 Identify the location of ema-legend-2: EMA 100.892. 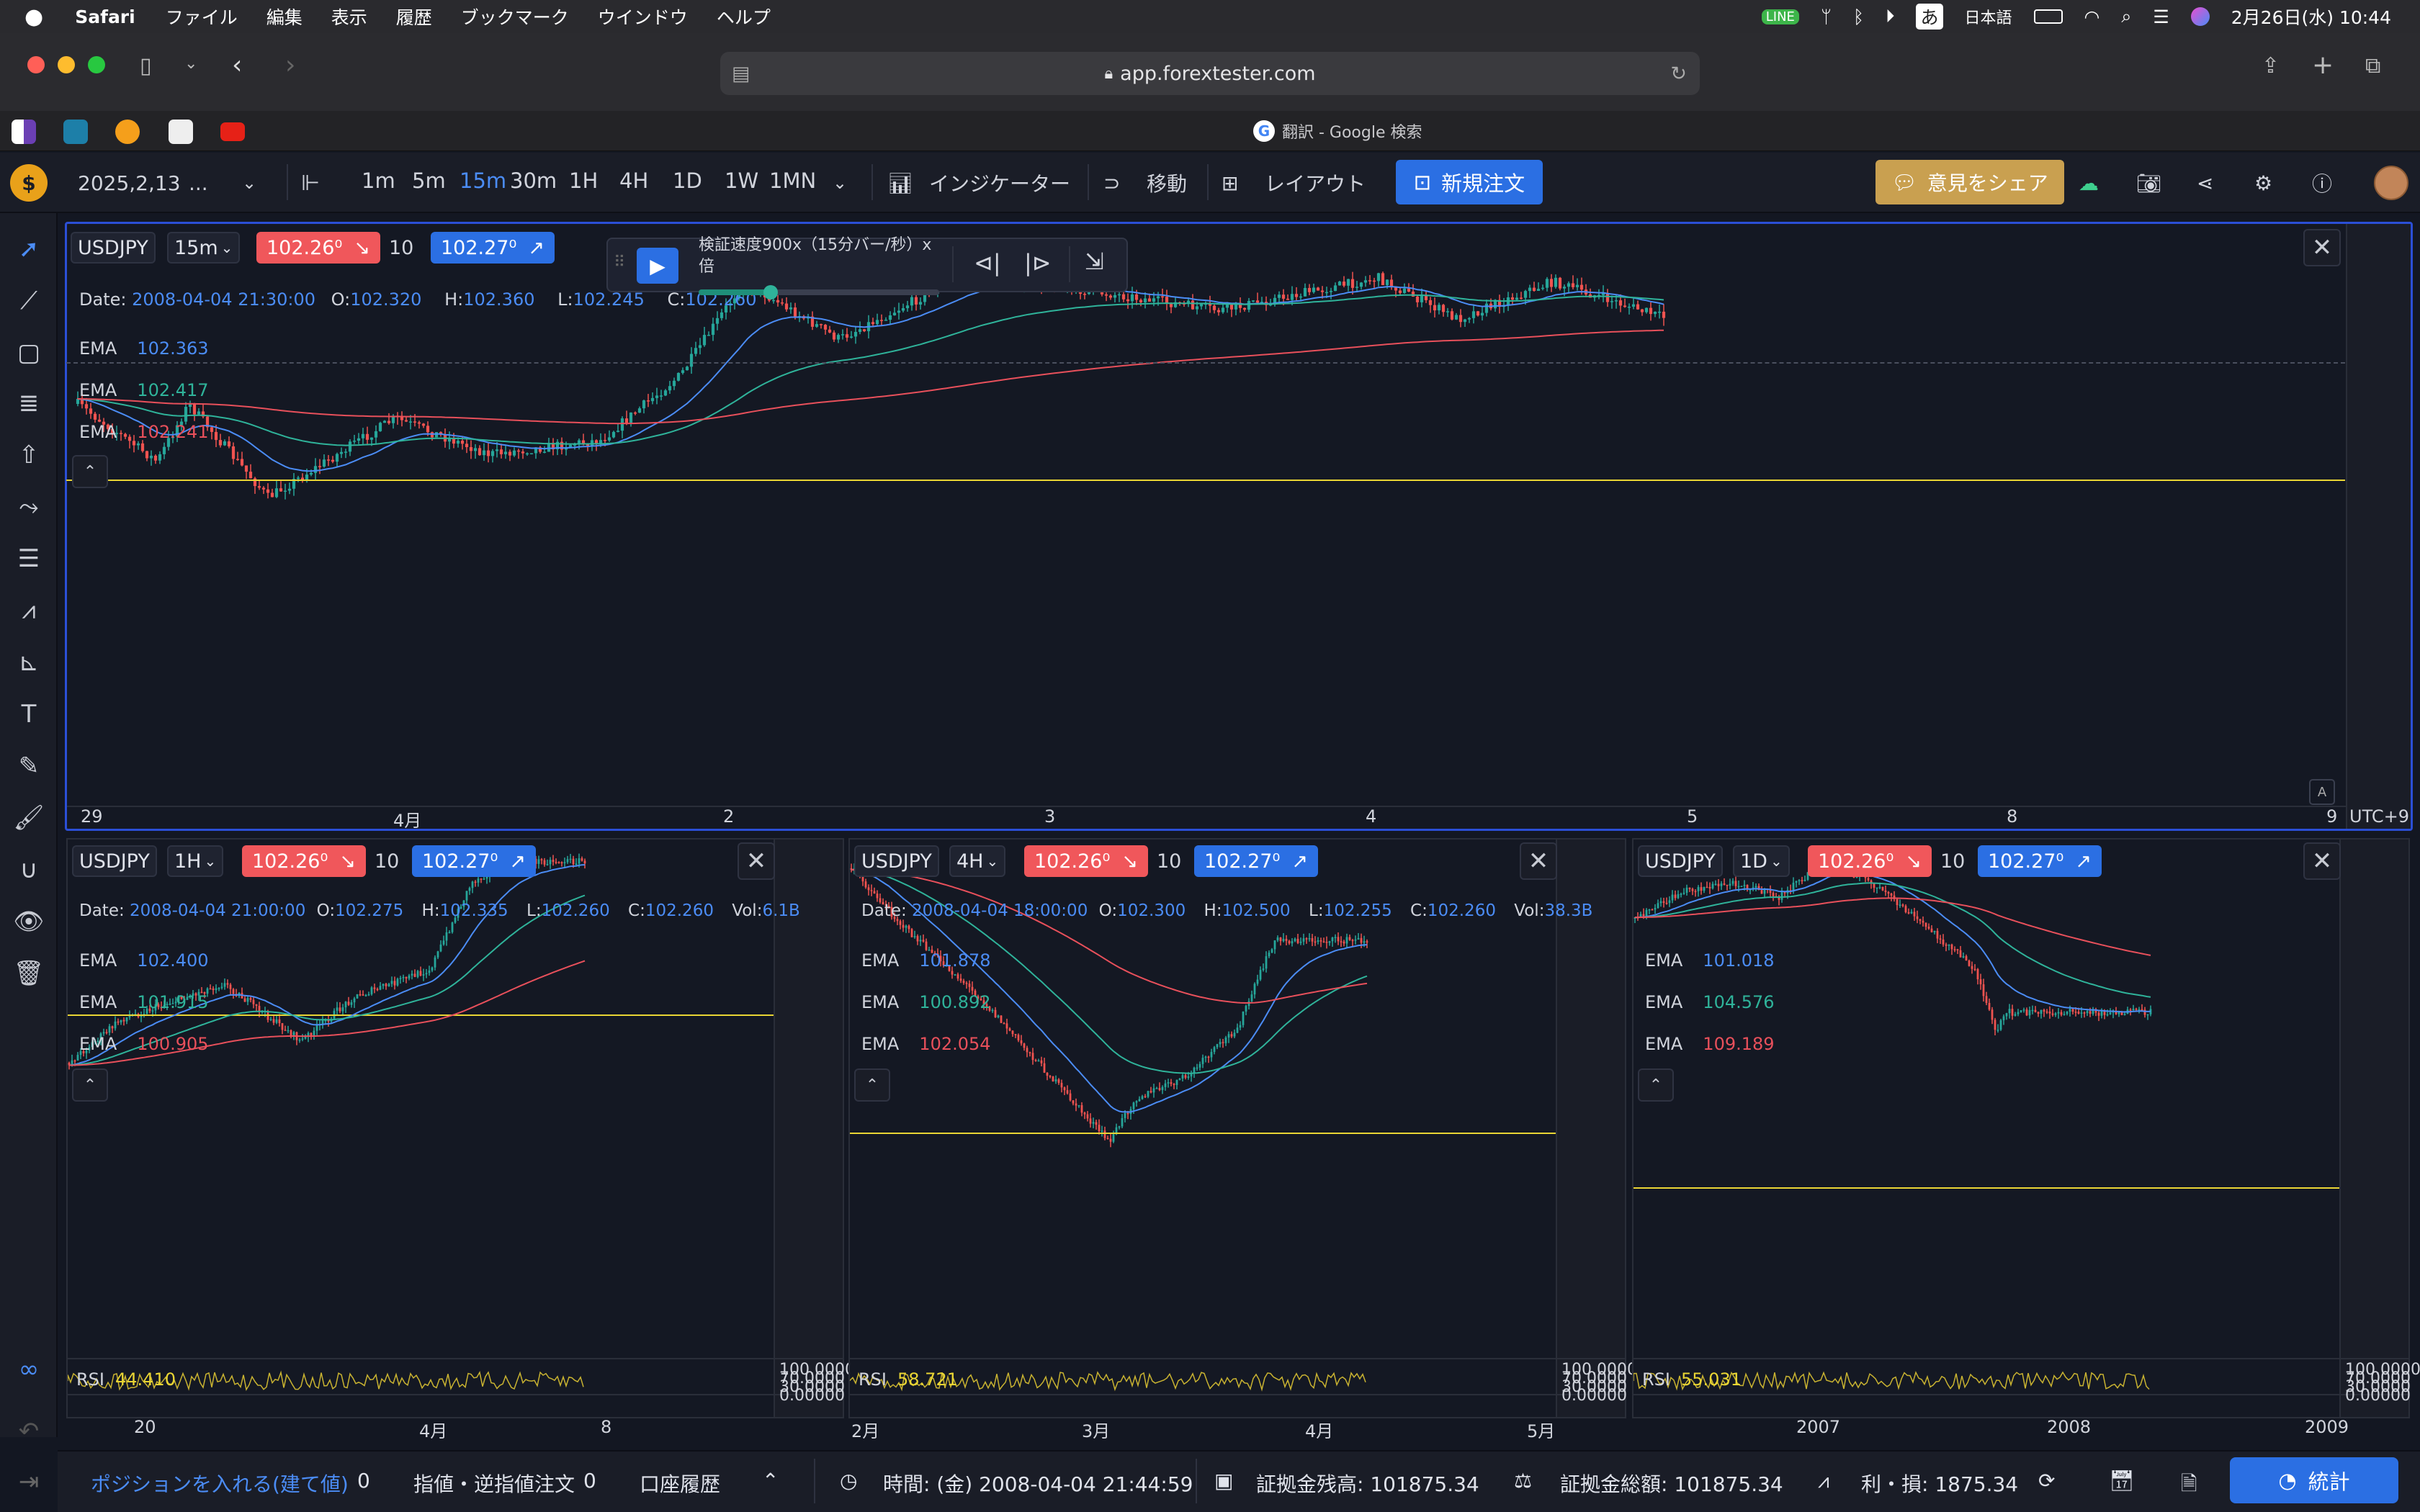
(926, 1002).